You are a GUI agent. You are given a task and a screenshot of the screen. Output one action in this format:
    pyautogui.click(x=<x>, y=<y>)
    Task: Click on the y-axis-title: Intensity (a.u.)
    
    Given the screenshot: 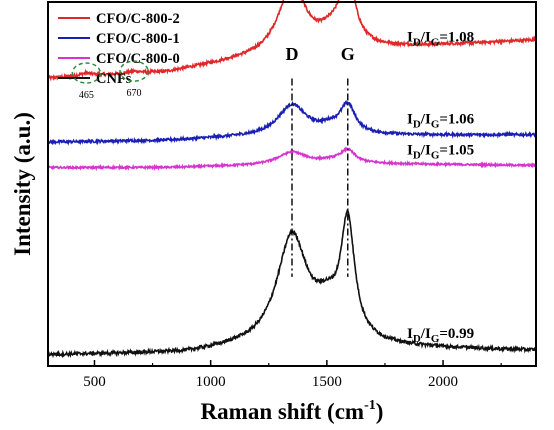 What is the action you would take?
    pyautogui.click(x=22, y=184)
    